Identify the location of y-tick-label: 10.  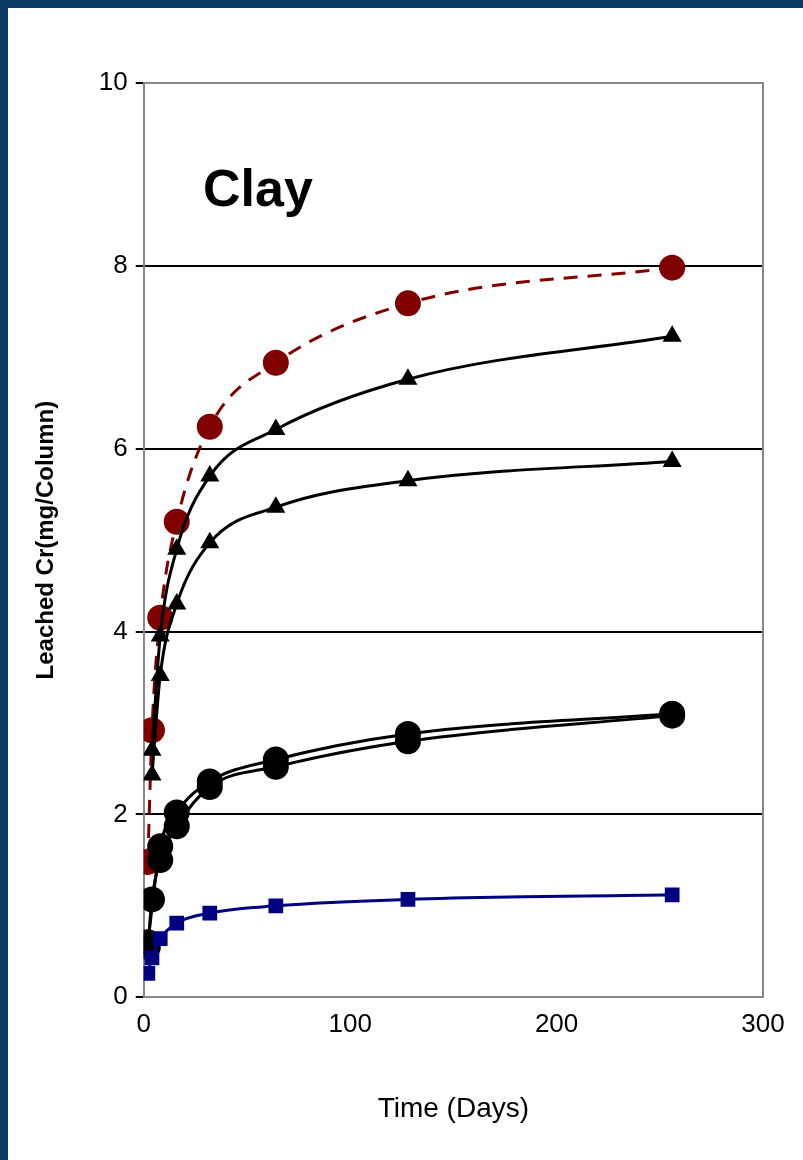
(113, 81).